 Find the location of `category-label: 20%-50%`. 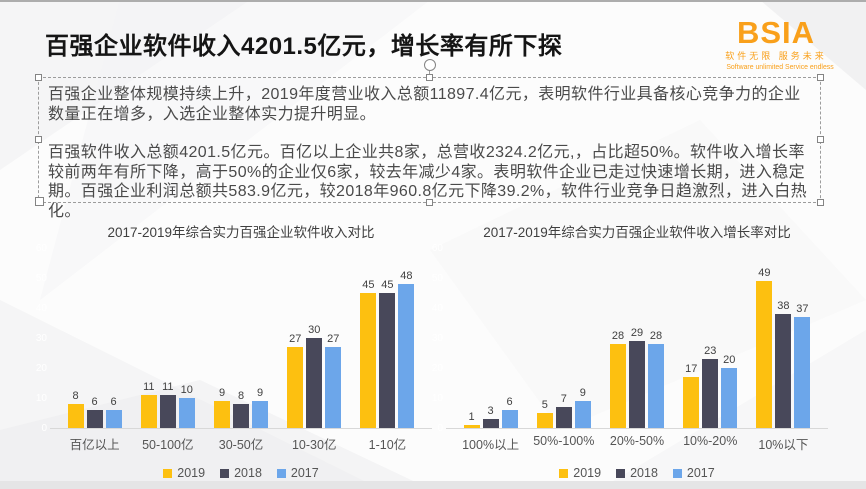

category-label: 20%-50% is located at coordinates (637, 441).